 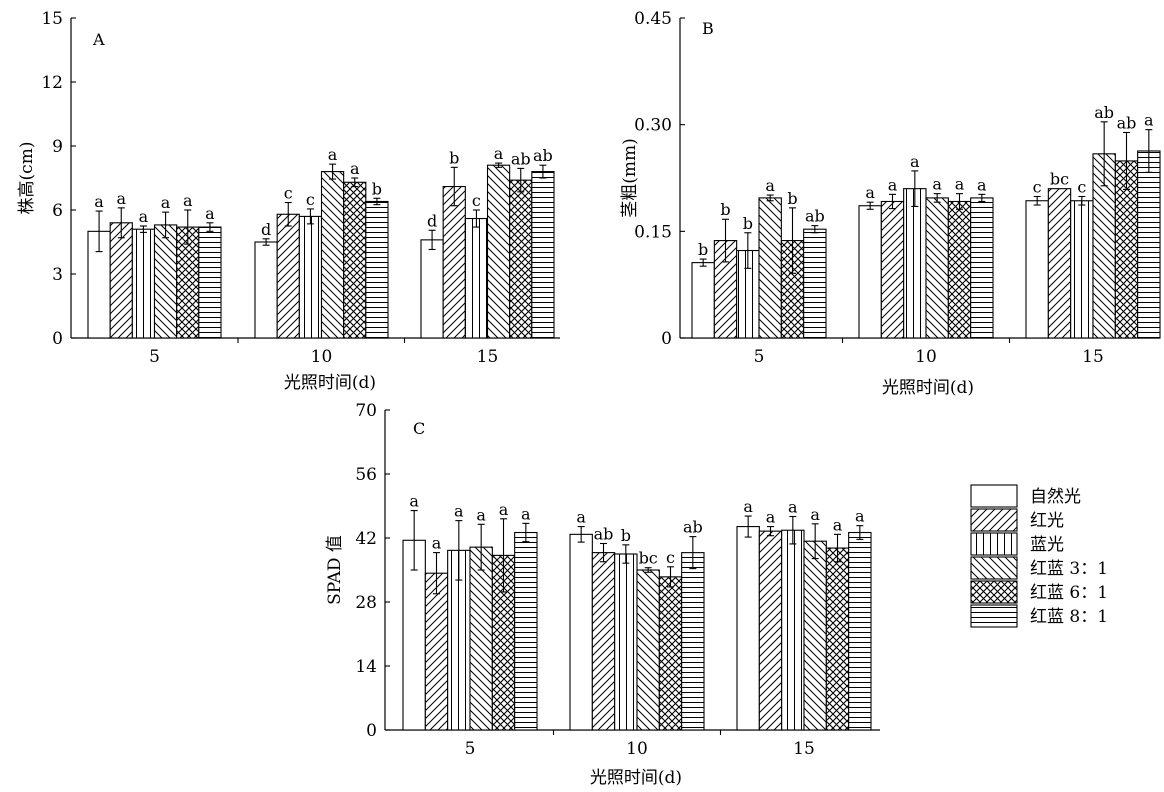 I want to click on panel-c-x-tick-label: 15, so click(x=804, y=749).